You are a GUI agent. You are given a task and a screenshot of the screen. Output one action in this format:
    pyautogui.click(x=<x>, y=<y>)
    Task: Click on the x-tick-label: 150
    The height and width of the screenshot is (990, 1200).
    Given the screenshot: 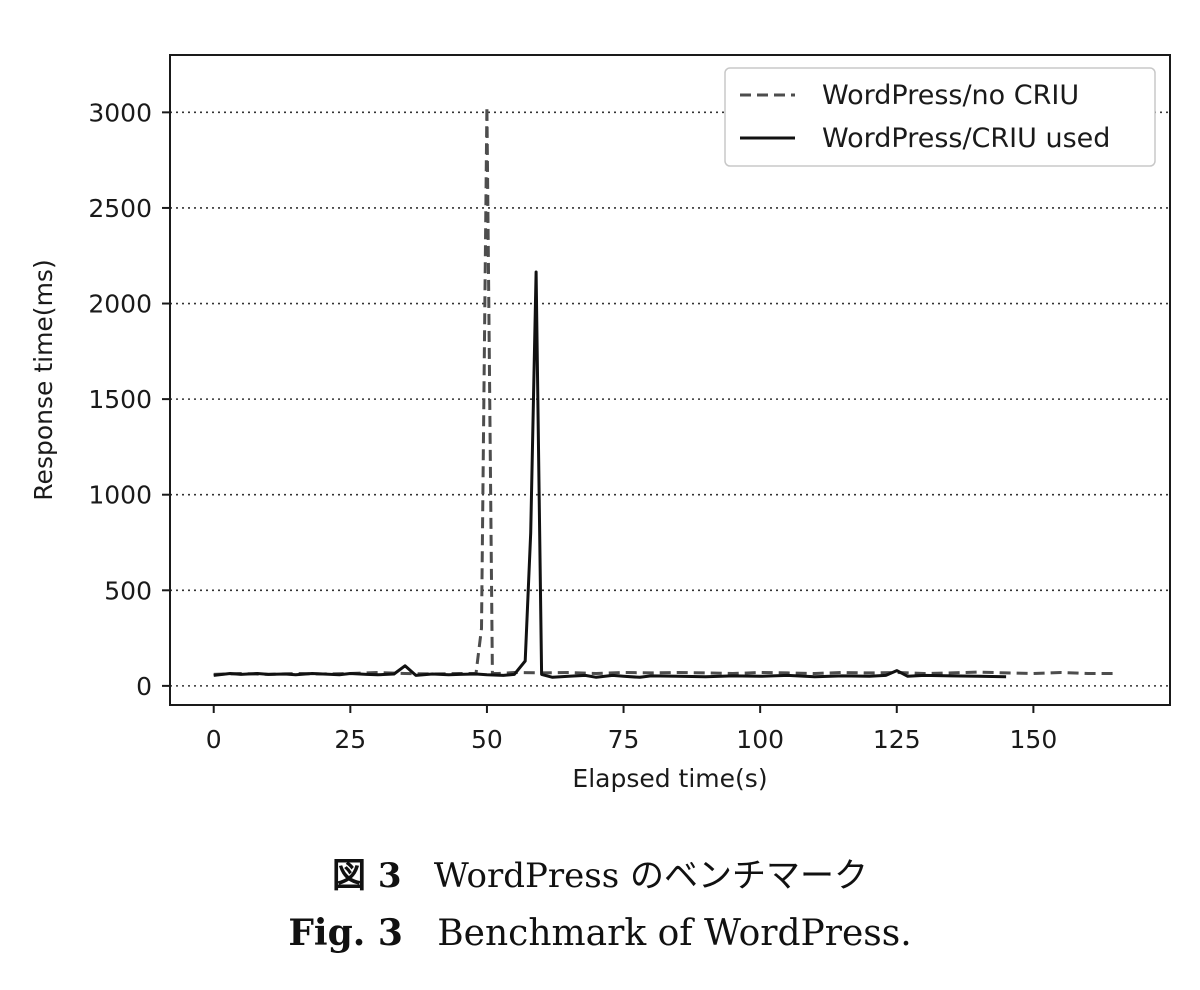 What is the action you would take?
    pyautogui.click(x=1034, y=739)
    